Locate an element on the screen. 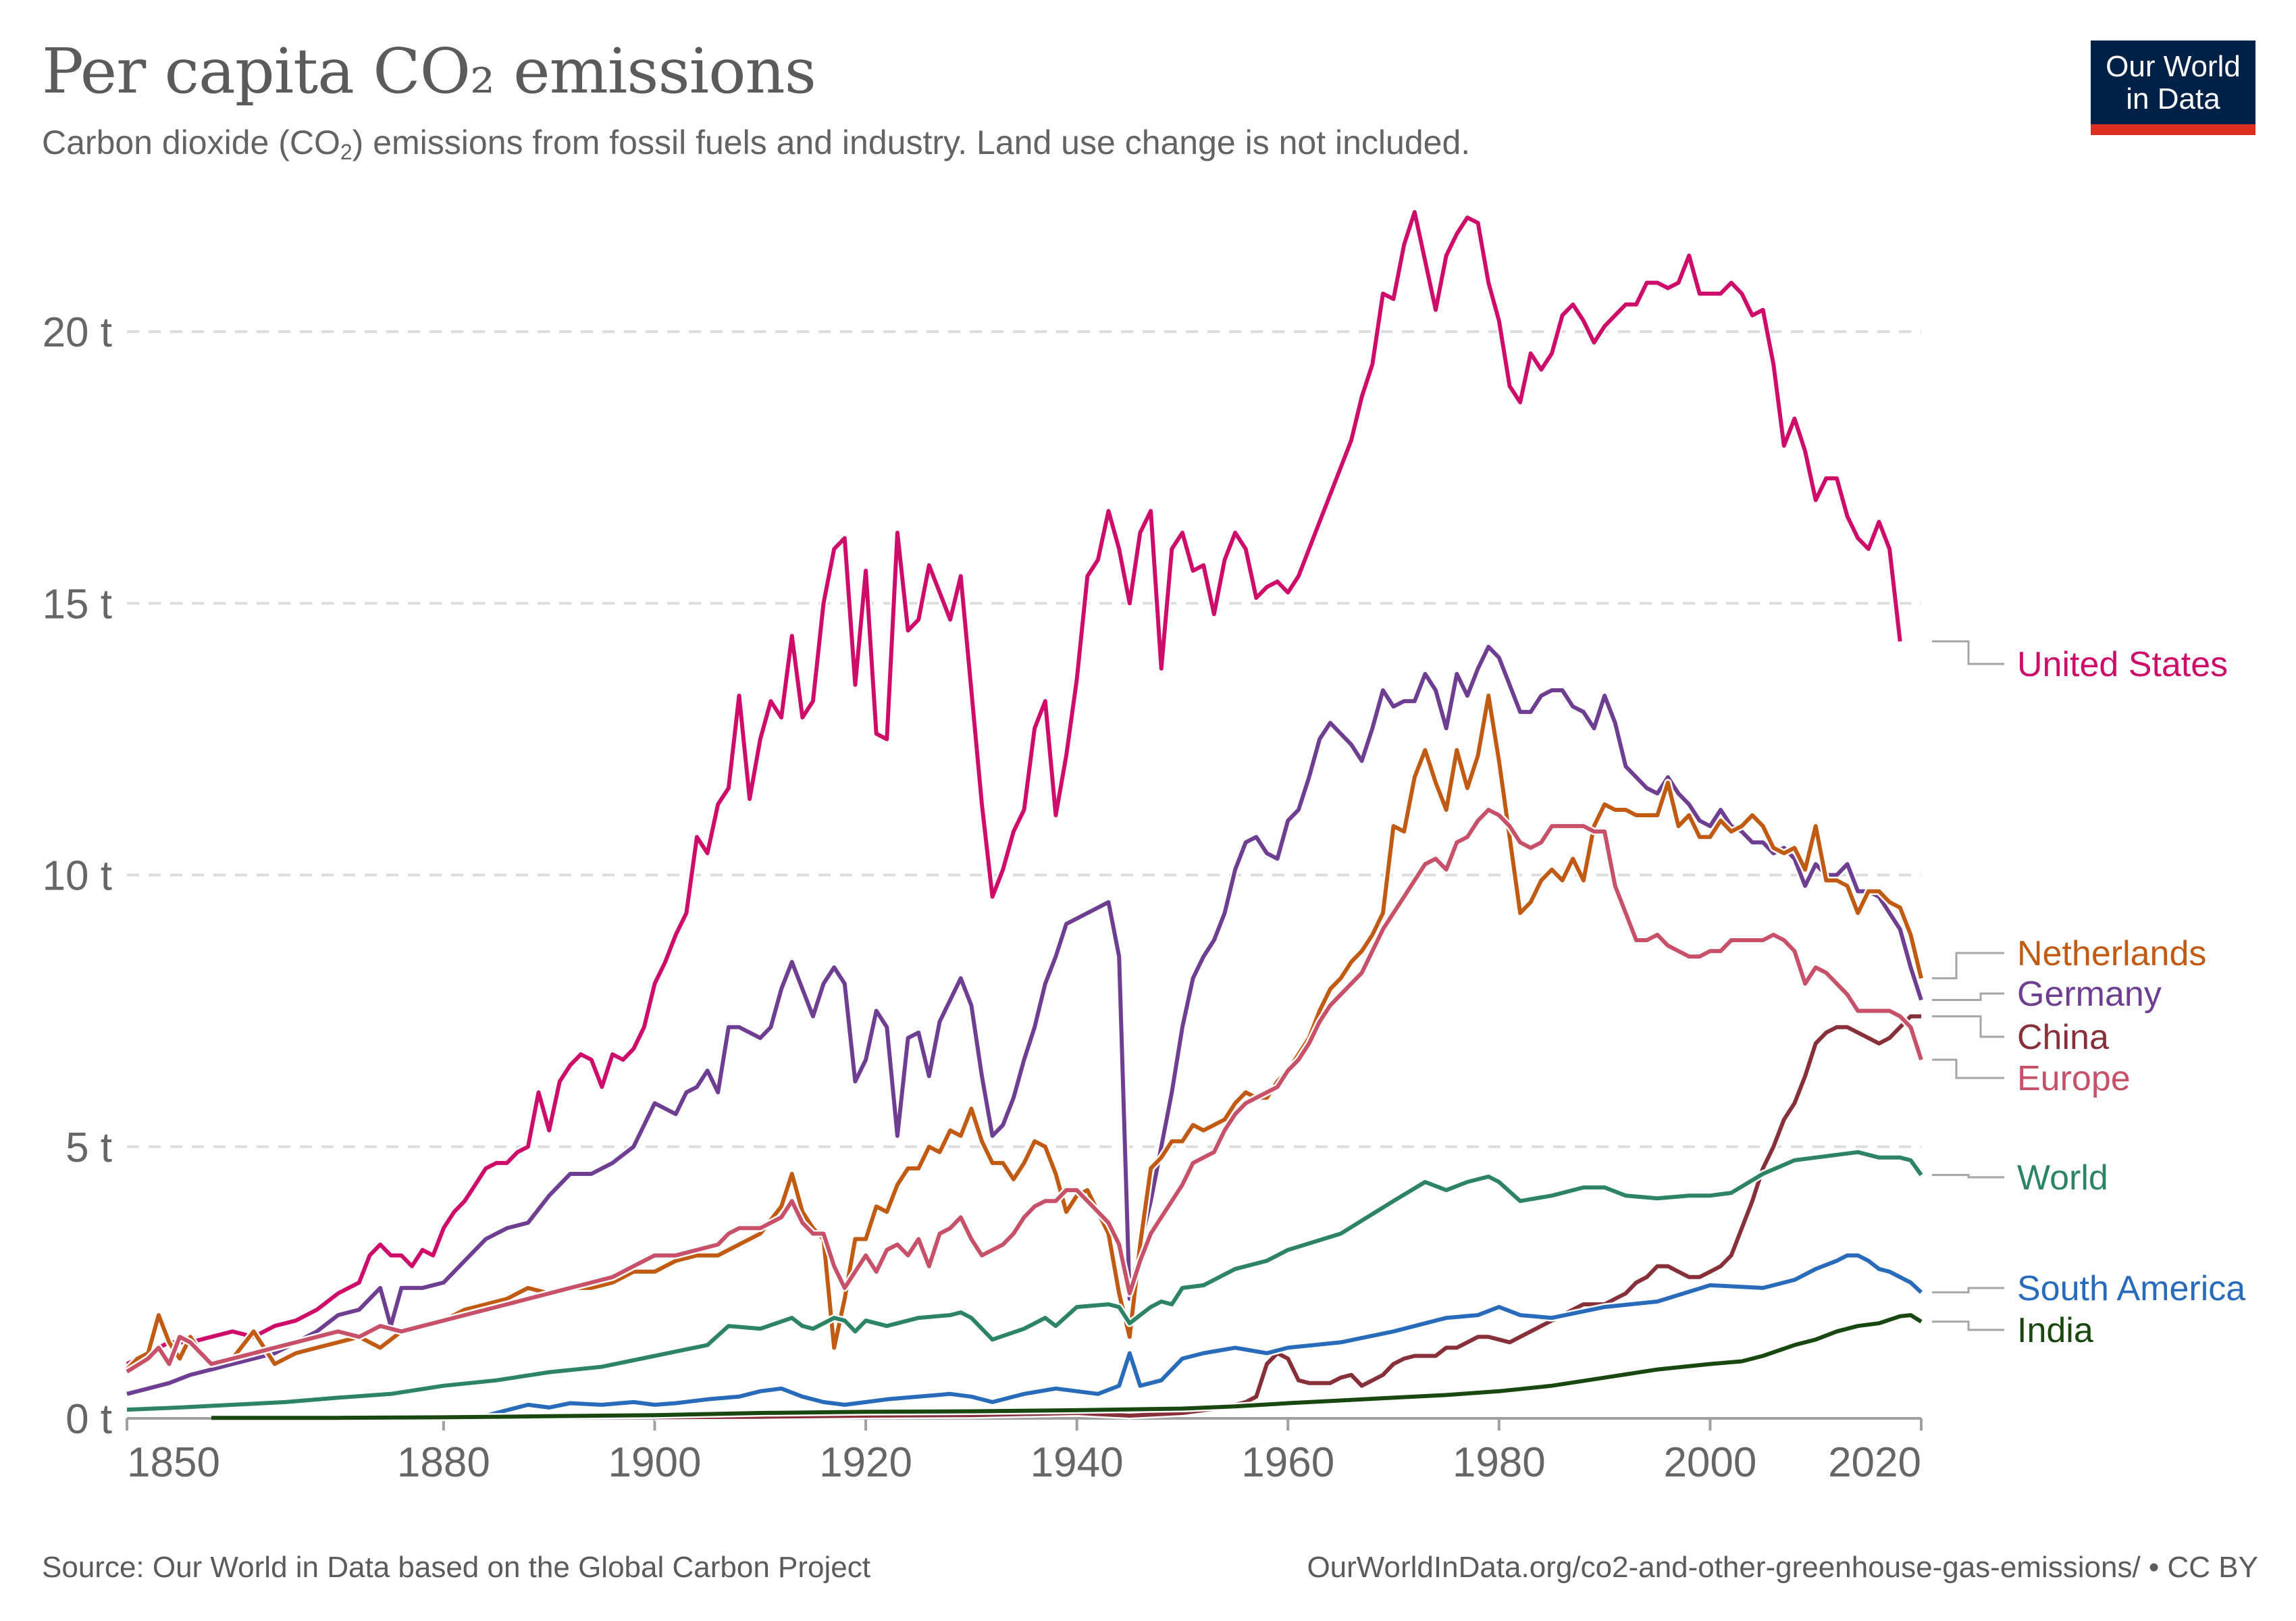 This screenshot has width=2296, height=1621. logo-line-1: Our World is located at coordinates (2173, 66).